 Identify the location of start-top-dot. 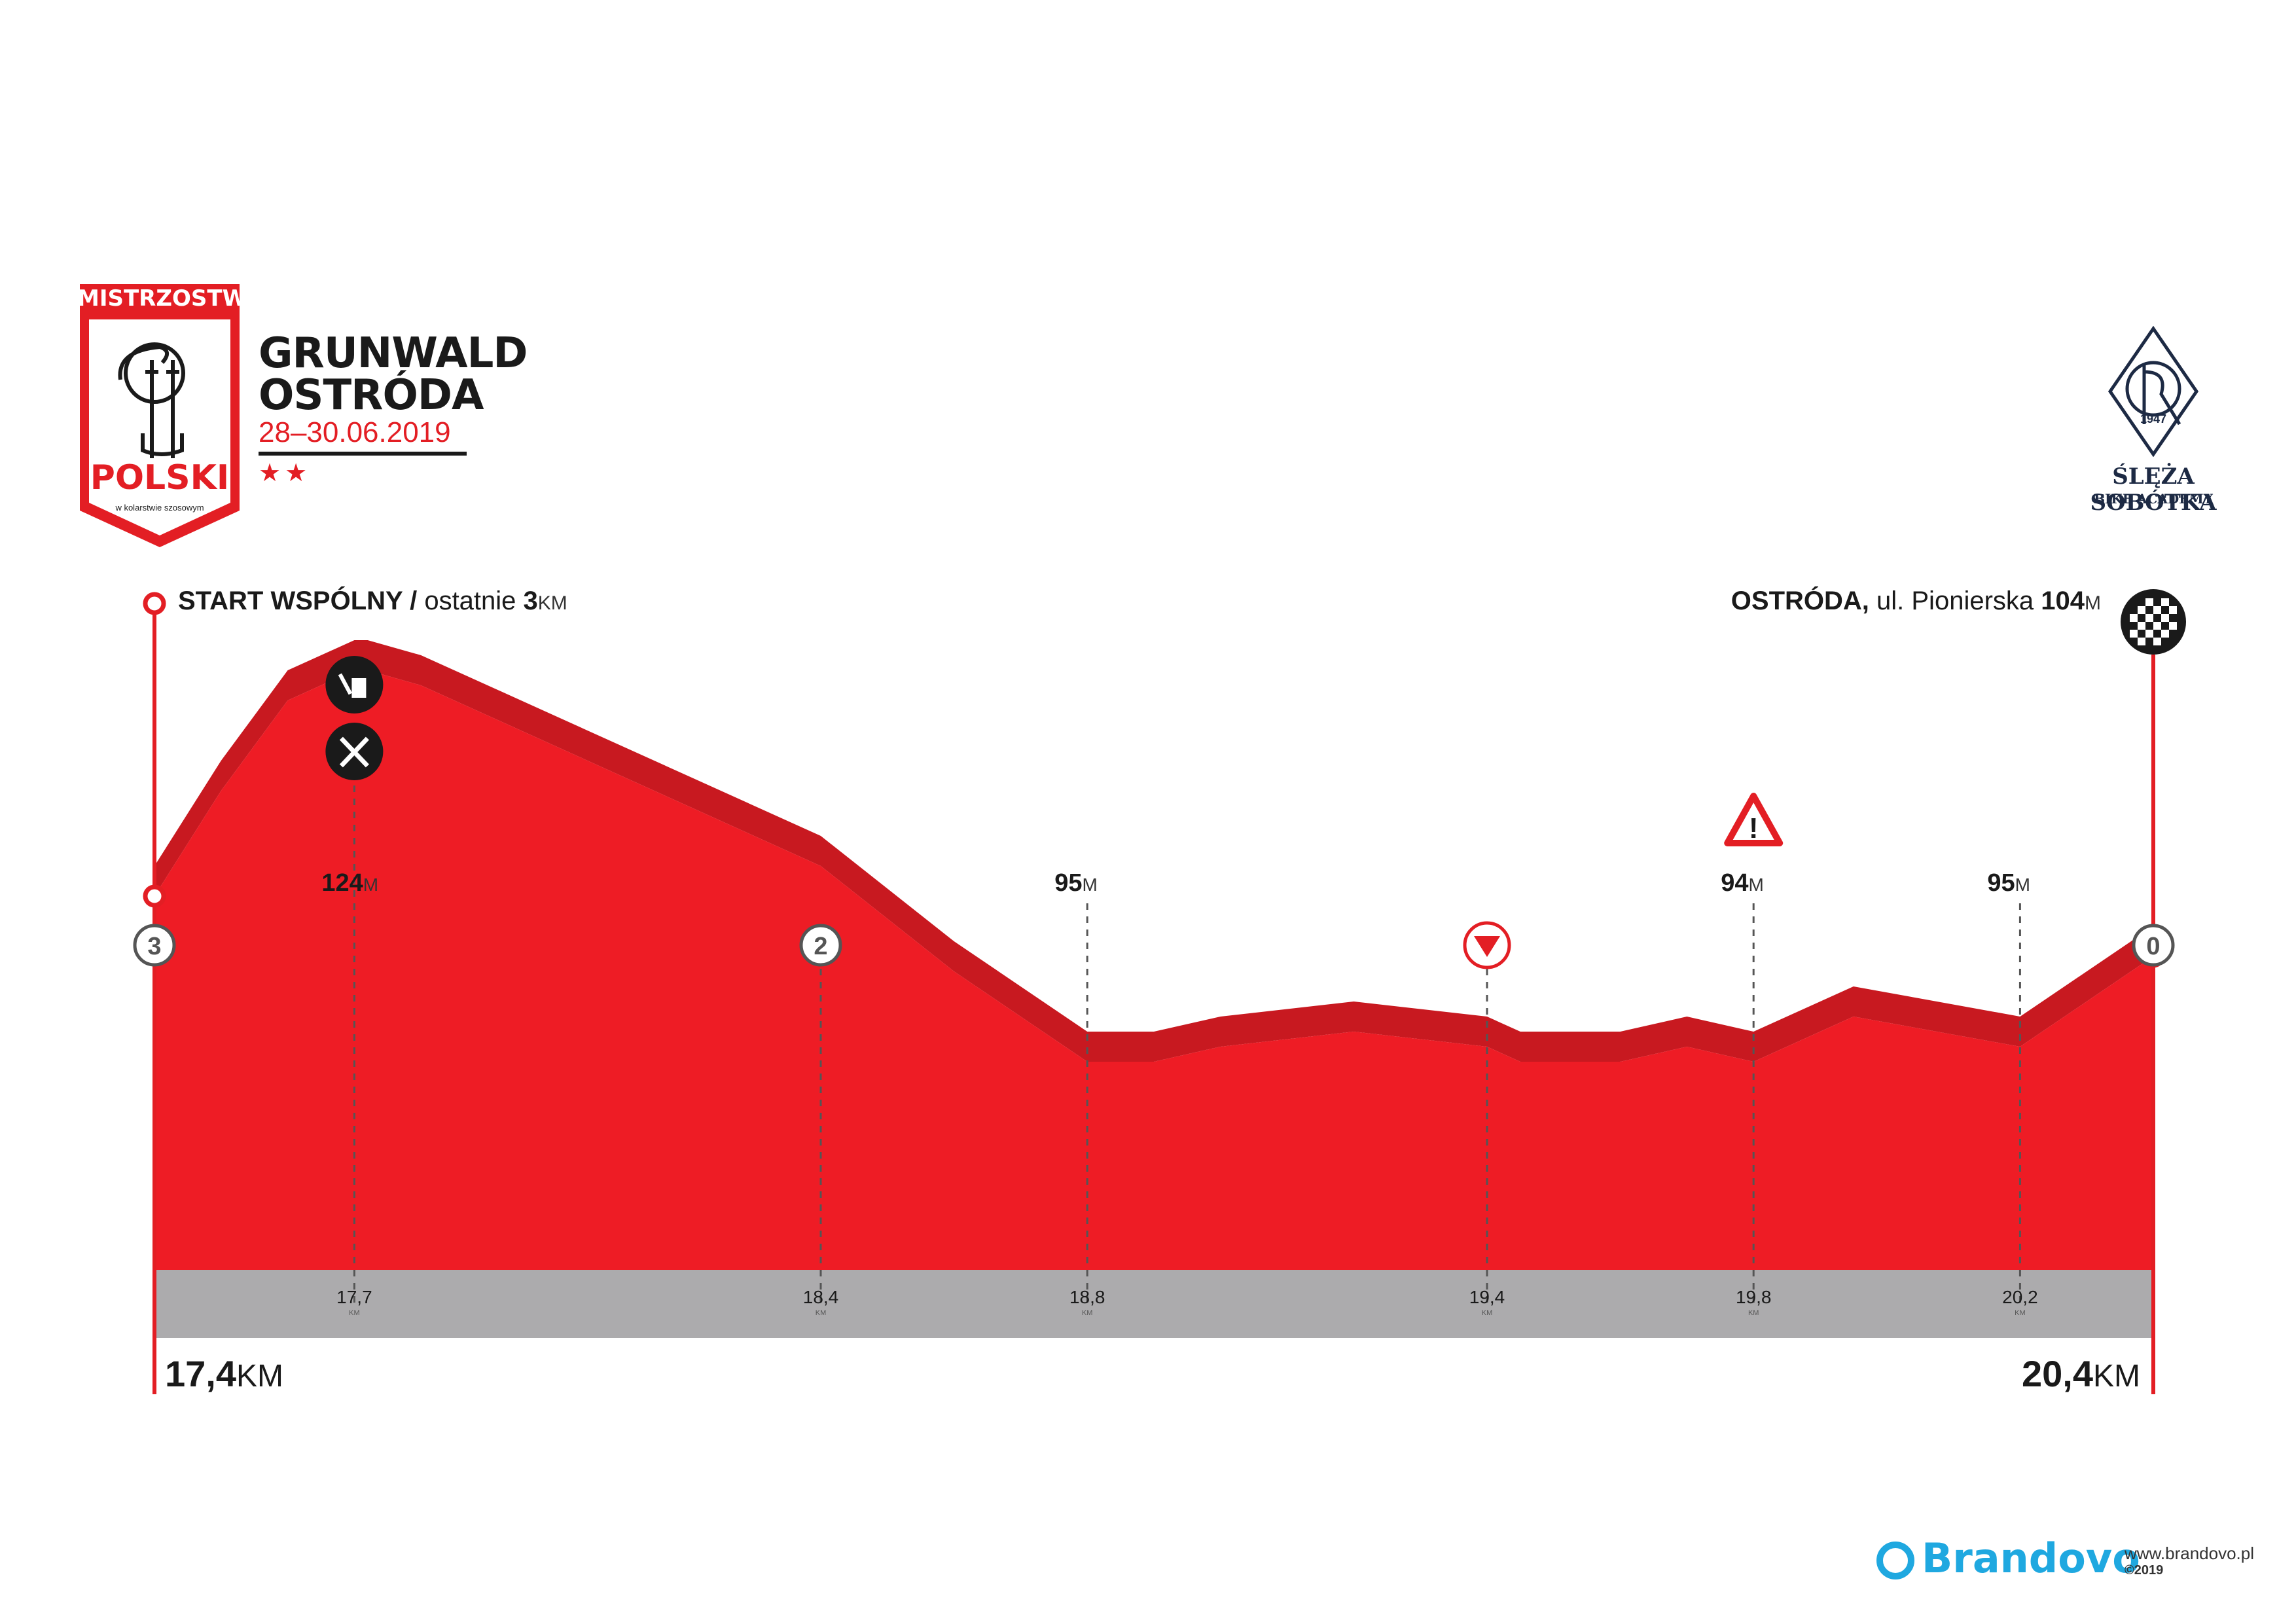
(154, 603).